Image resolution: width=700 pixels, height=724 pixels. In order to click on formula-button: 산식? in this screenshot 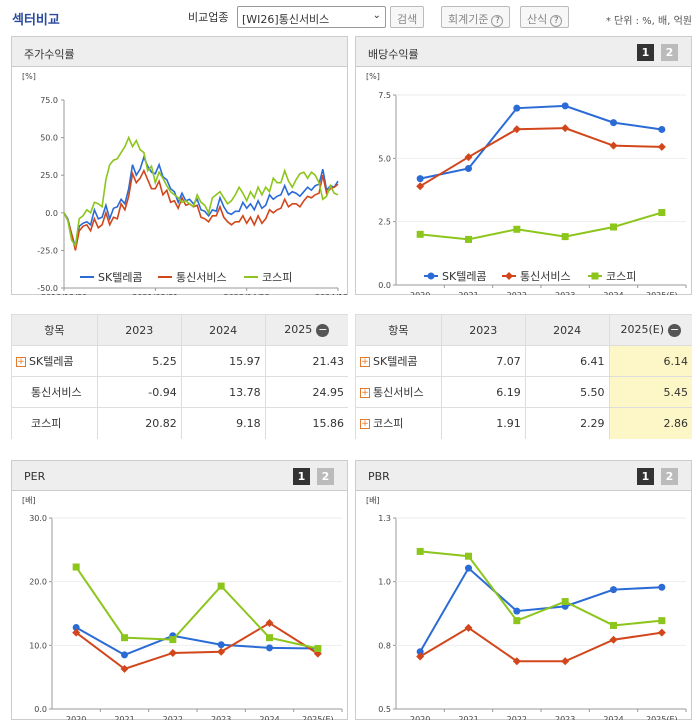, I will do `click(545, 17)`.